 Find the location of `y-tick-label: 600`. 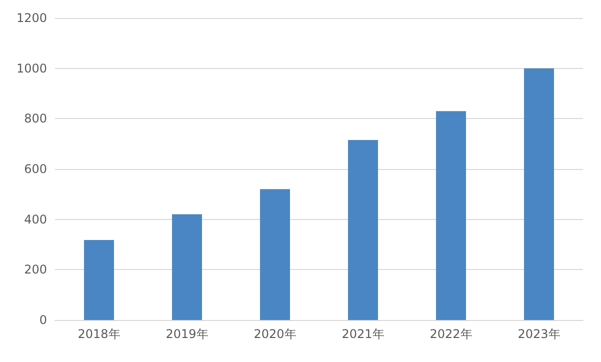

y-tick-label: 600 is located at coordinates (35, 169).